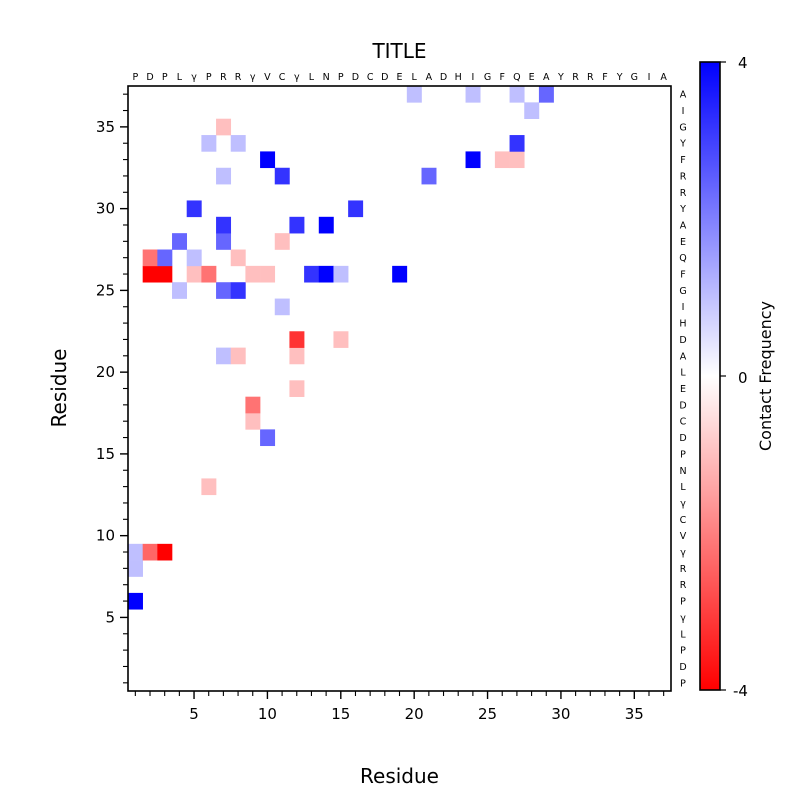 The width and height of the screenshot is (800, 800). Describe the element at coordinates (105, 290) in the screenshot. I see `y-tick-label: 25` at that location.